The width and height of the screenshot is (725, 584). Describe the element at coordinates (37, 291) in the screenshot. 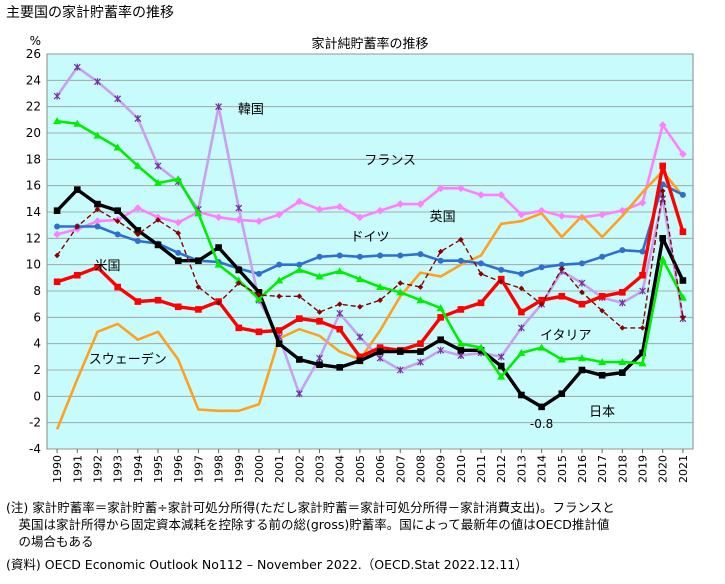

I see `y-tick-label: 8` at that location.